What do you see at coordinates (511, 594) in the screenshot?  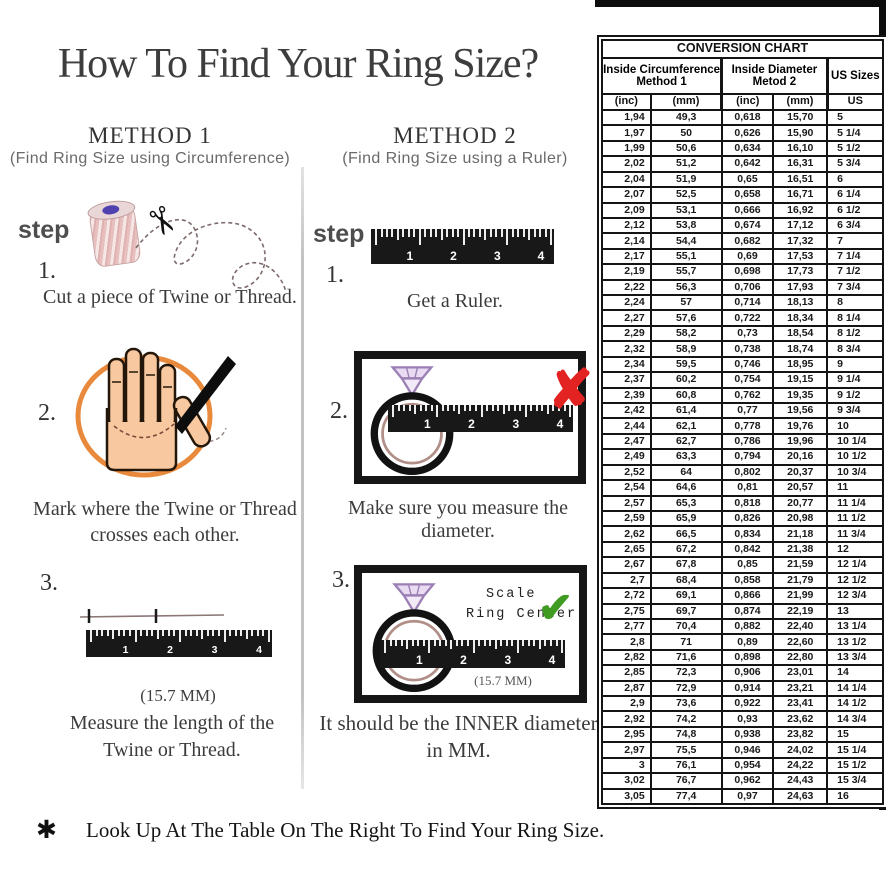 I see `scale-note-line1: Scale` at bounding box center [511, 594].